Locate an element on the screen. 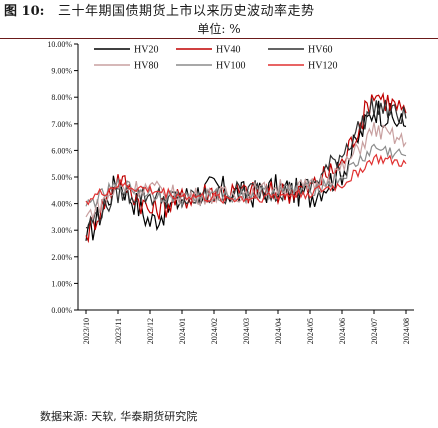 This screenshot has height=428, width=438. legend-label-hv40: HV40 is located at coordinates (228, 50).